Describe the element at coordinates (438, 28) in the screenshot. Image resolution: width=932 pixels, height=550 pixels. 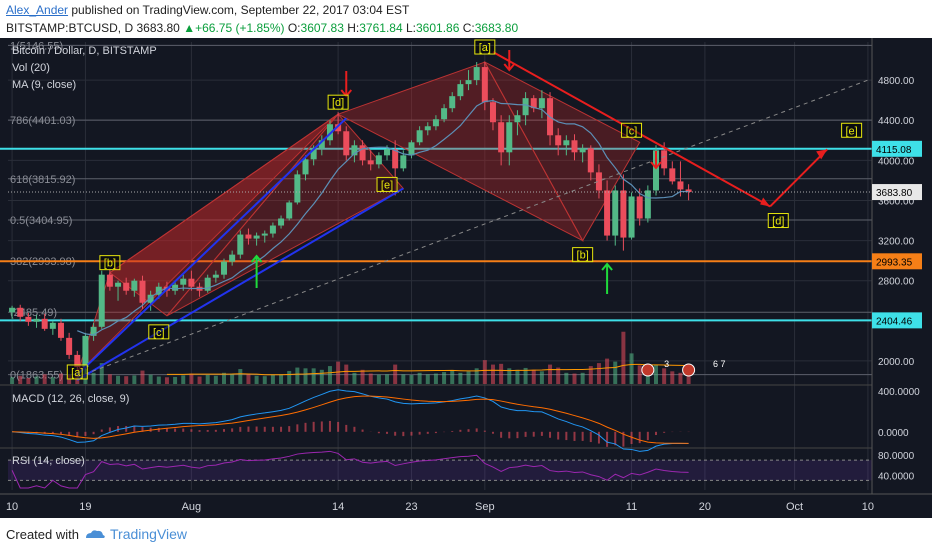
I see `low-value: 3601.86` at that location.